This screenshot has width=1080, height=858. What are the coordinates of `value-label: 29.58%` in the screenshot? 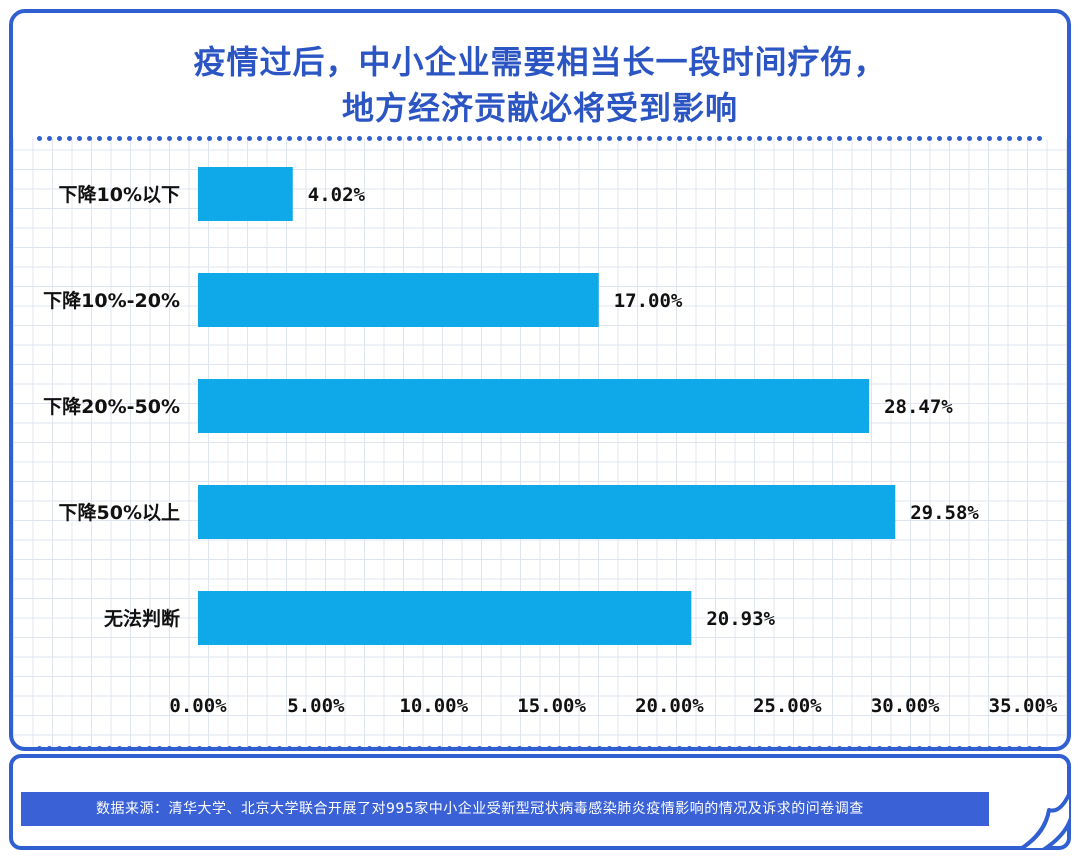 It's located at (944, 513).